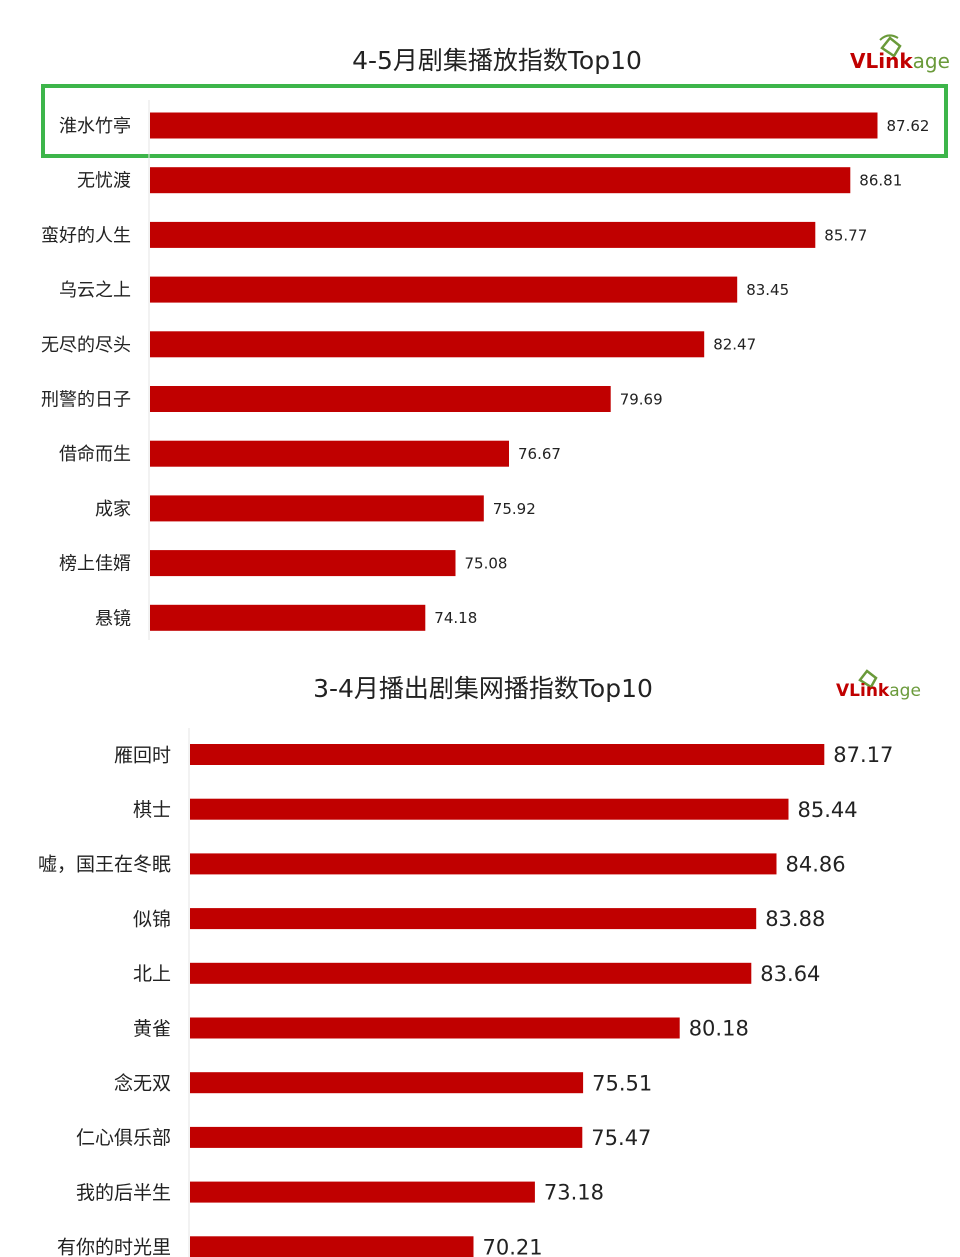  What do you see at coordinates (767, 290) in the screenshot?
I see `chart-1-value-label: 83.45` at bounding box center [767, 290].